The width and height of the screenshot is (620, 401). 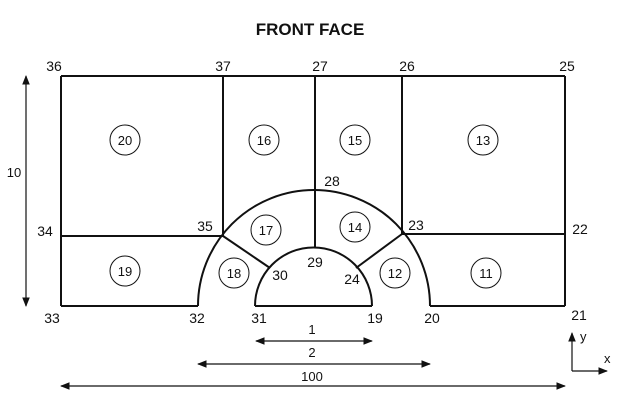 I want to click on node-label-23: 23, so click(x=416, y=225).